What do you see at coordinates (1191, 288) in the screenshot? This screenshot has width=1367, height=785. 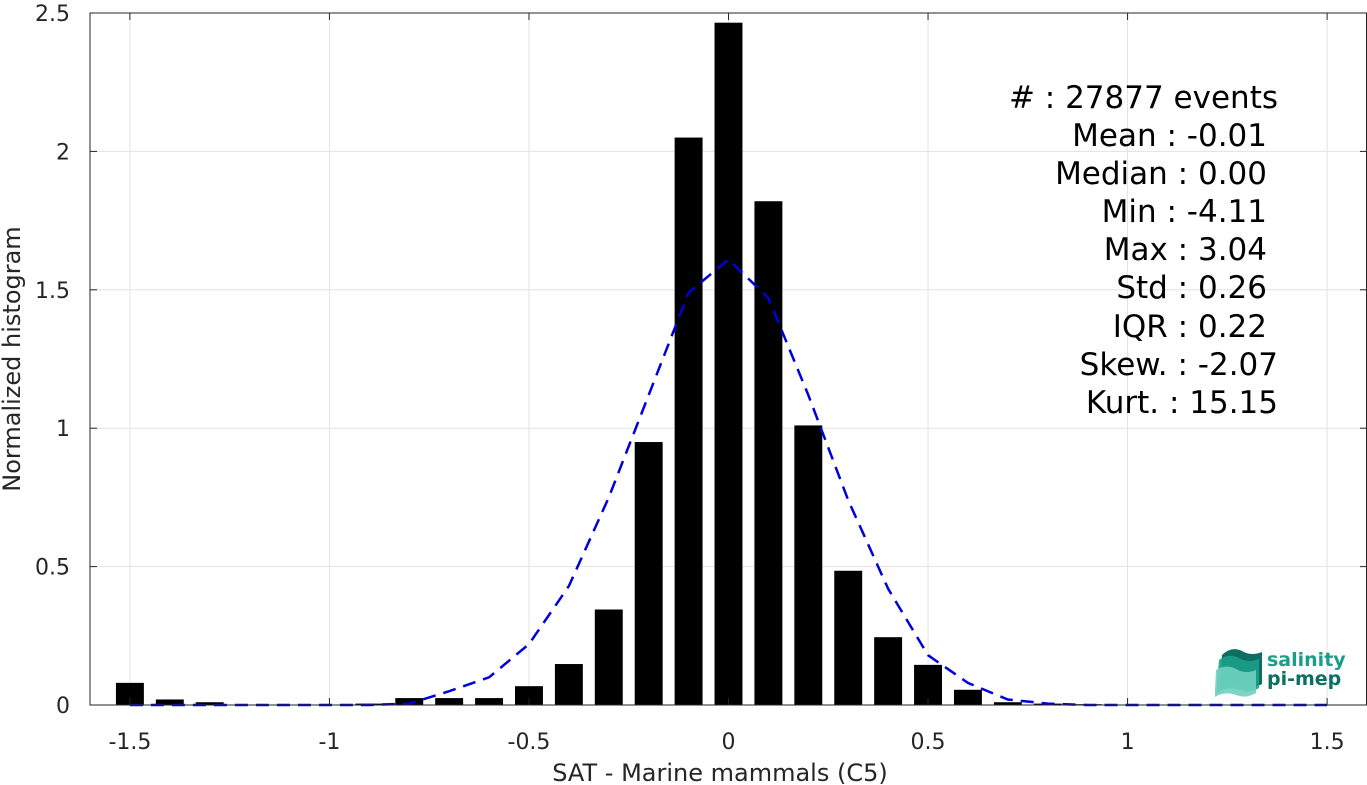 I see `stats-std: Std : 0.26` at bounding box center [1191, 288].